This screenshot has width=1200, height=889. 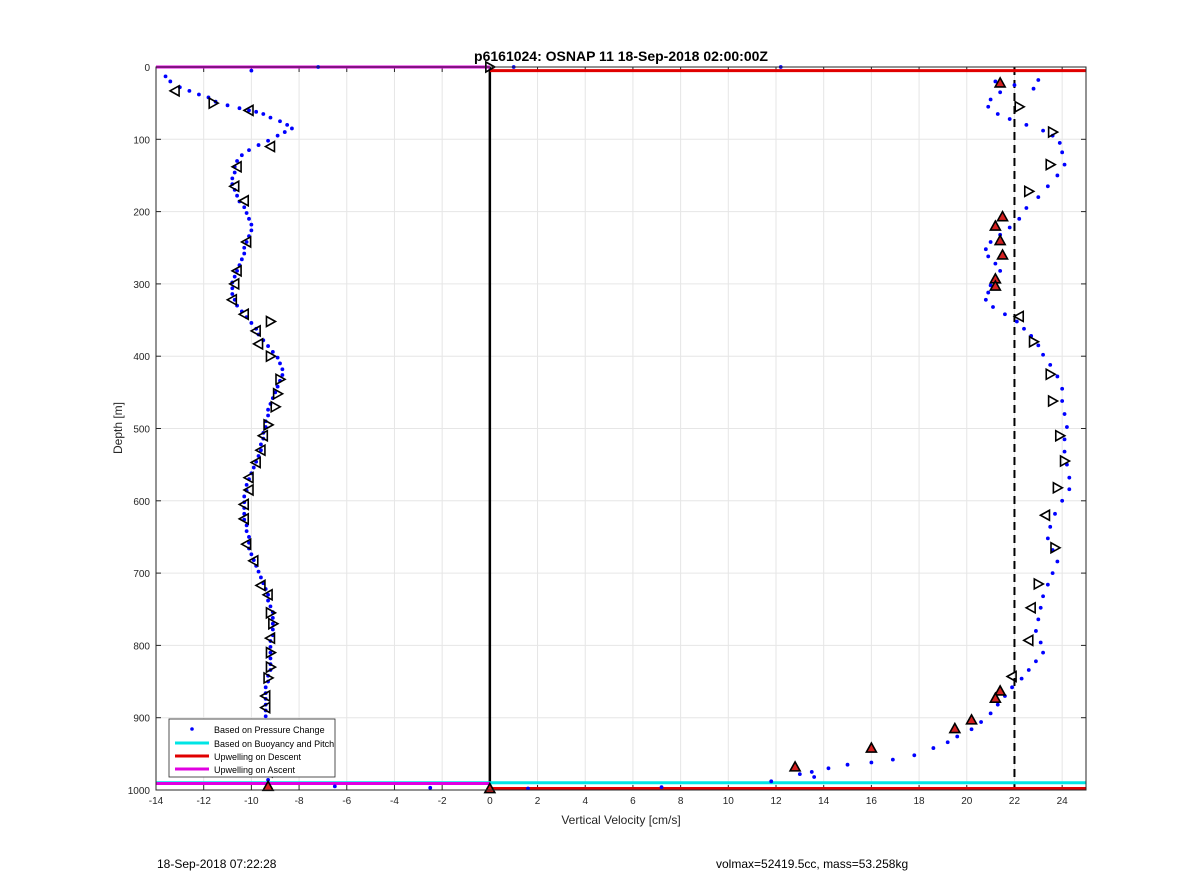 What do you see at coordinates (141, 357) in the screenshot?
I see `y-tick-label: 400` at bounding box center [141, 357].